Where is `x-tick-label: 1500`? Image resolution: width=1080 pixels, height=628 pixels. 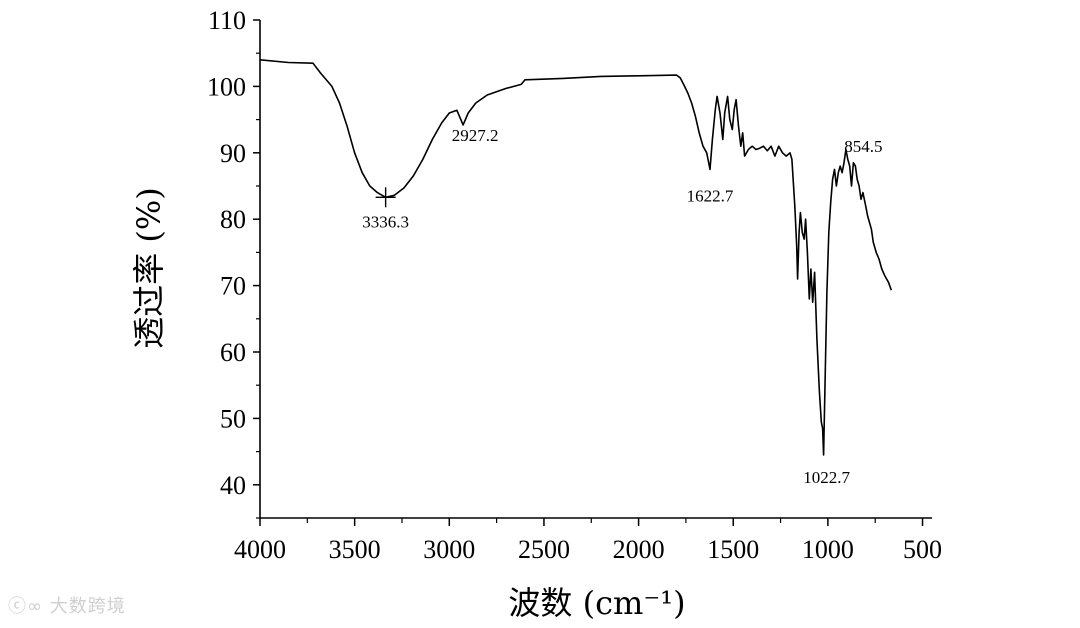 x-tick-label: 1500 is located at coordinates (733, 549).